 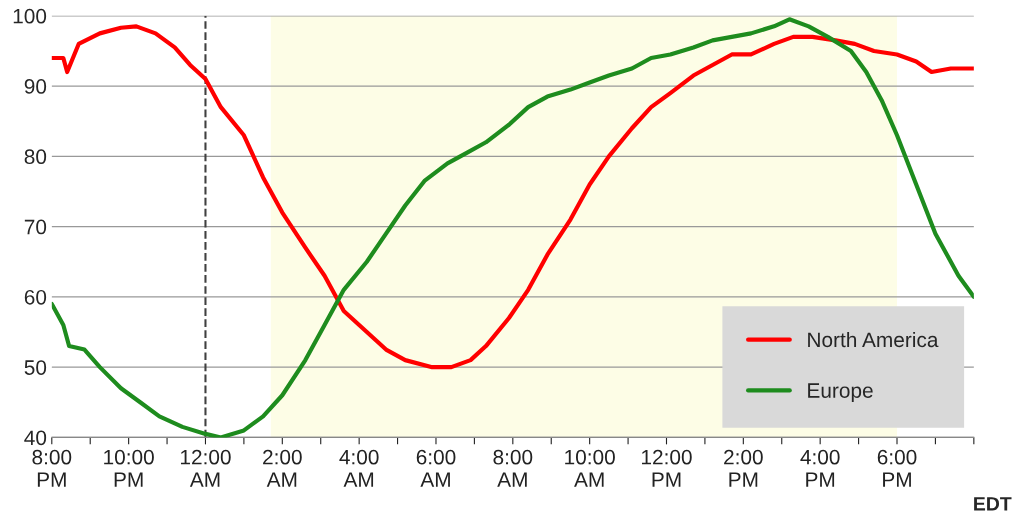 What do you see at coordinates (820, 468) in the screenshot?
I see `x-tick-label: 4:00 PM` at bounding box center [820, 468].